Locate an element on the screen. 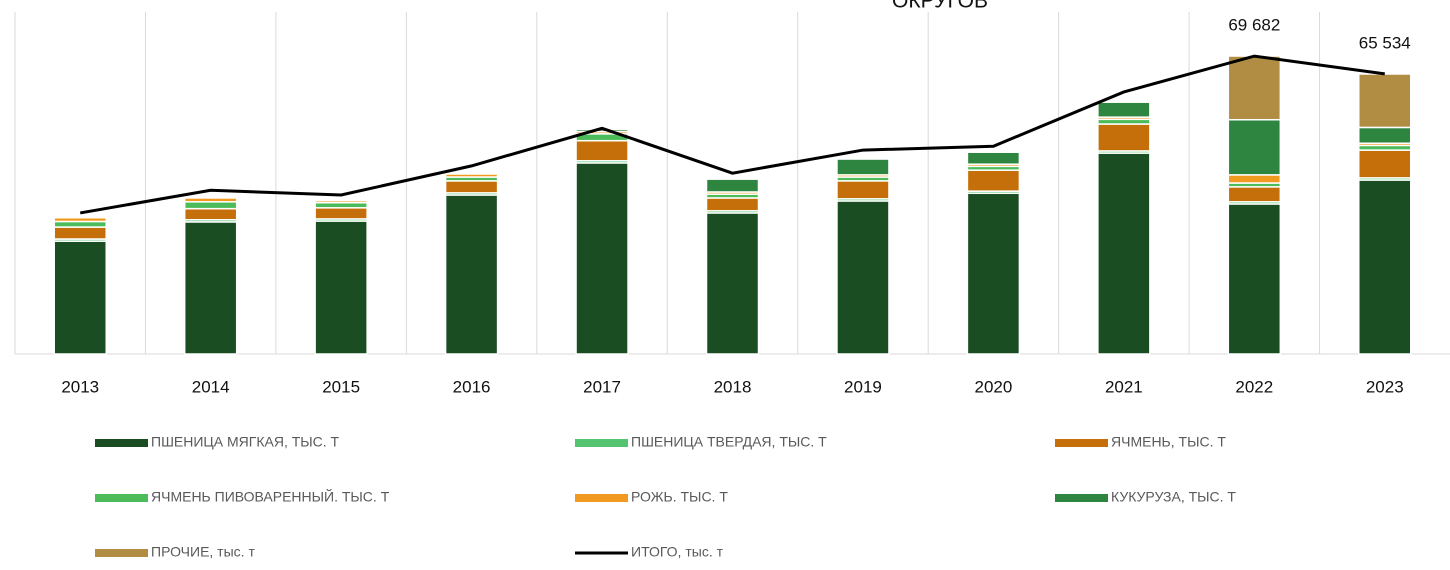 The image size is (1450, 570). x-tick-label: 2015 is located at coordinates (341, 386).